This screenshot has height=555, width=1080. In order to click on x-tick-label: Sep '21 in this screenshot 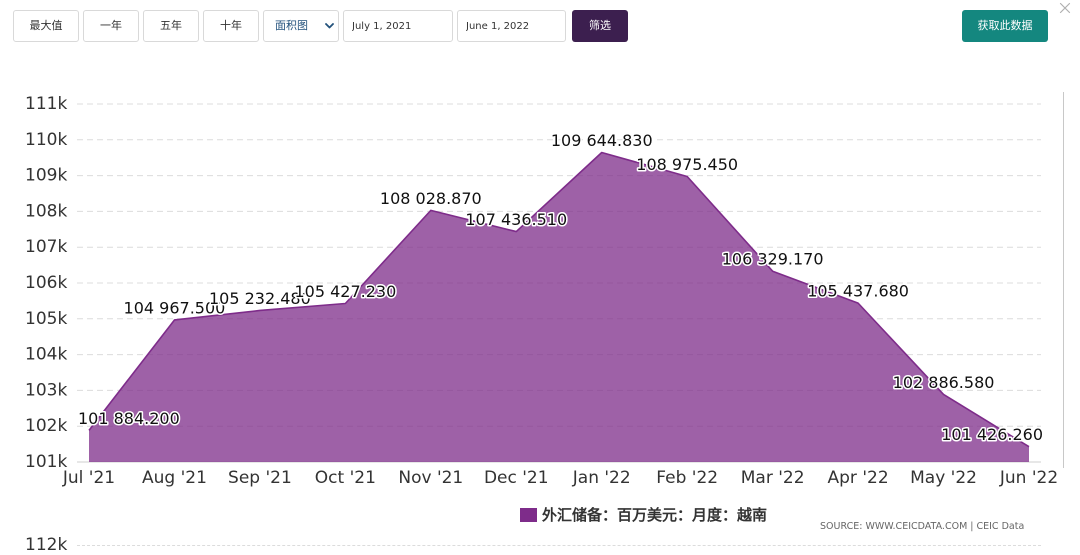, I will do `click(260, 478)`.